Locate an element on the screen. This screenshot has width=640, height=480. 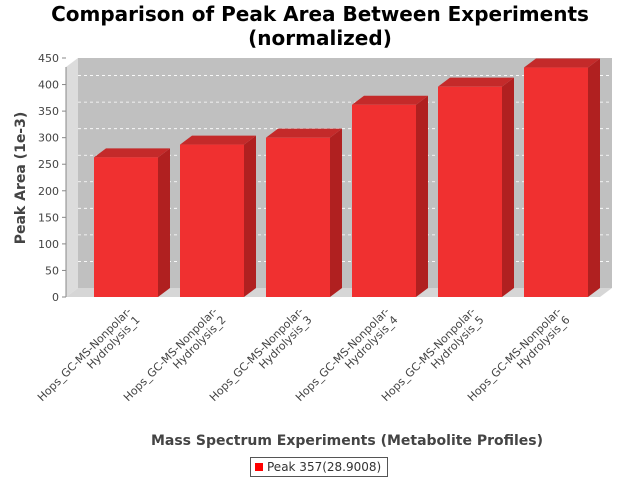
y-tick-label: 150 is located at coordinates (48, 217).